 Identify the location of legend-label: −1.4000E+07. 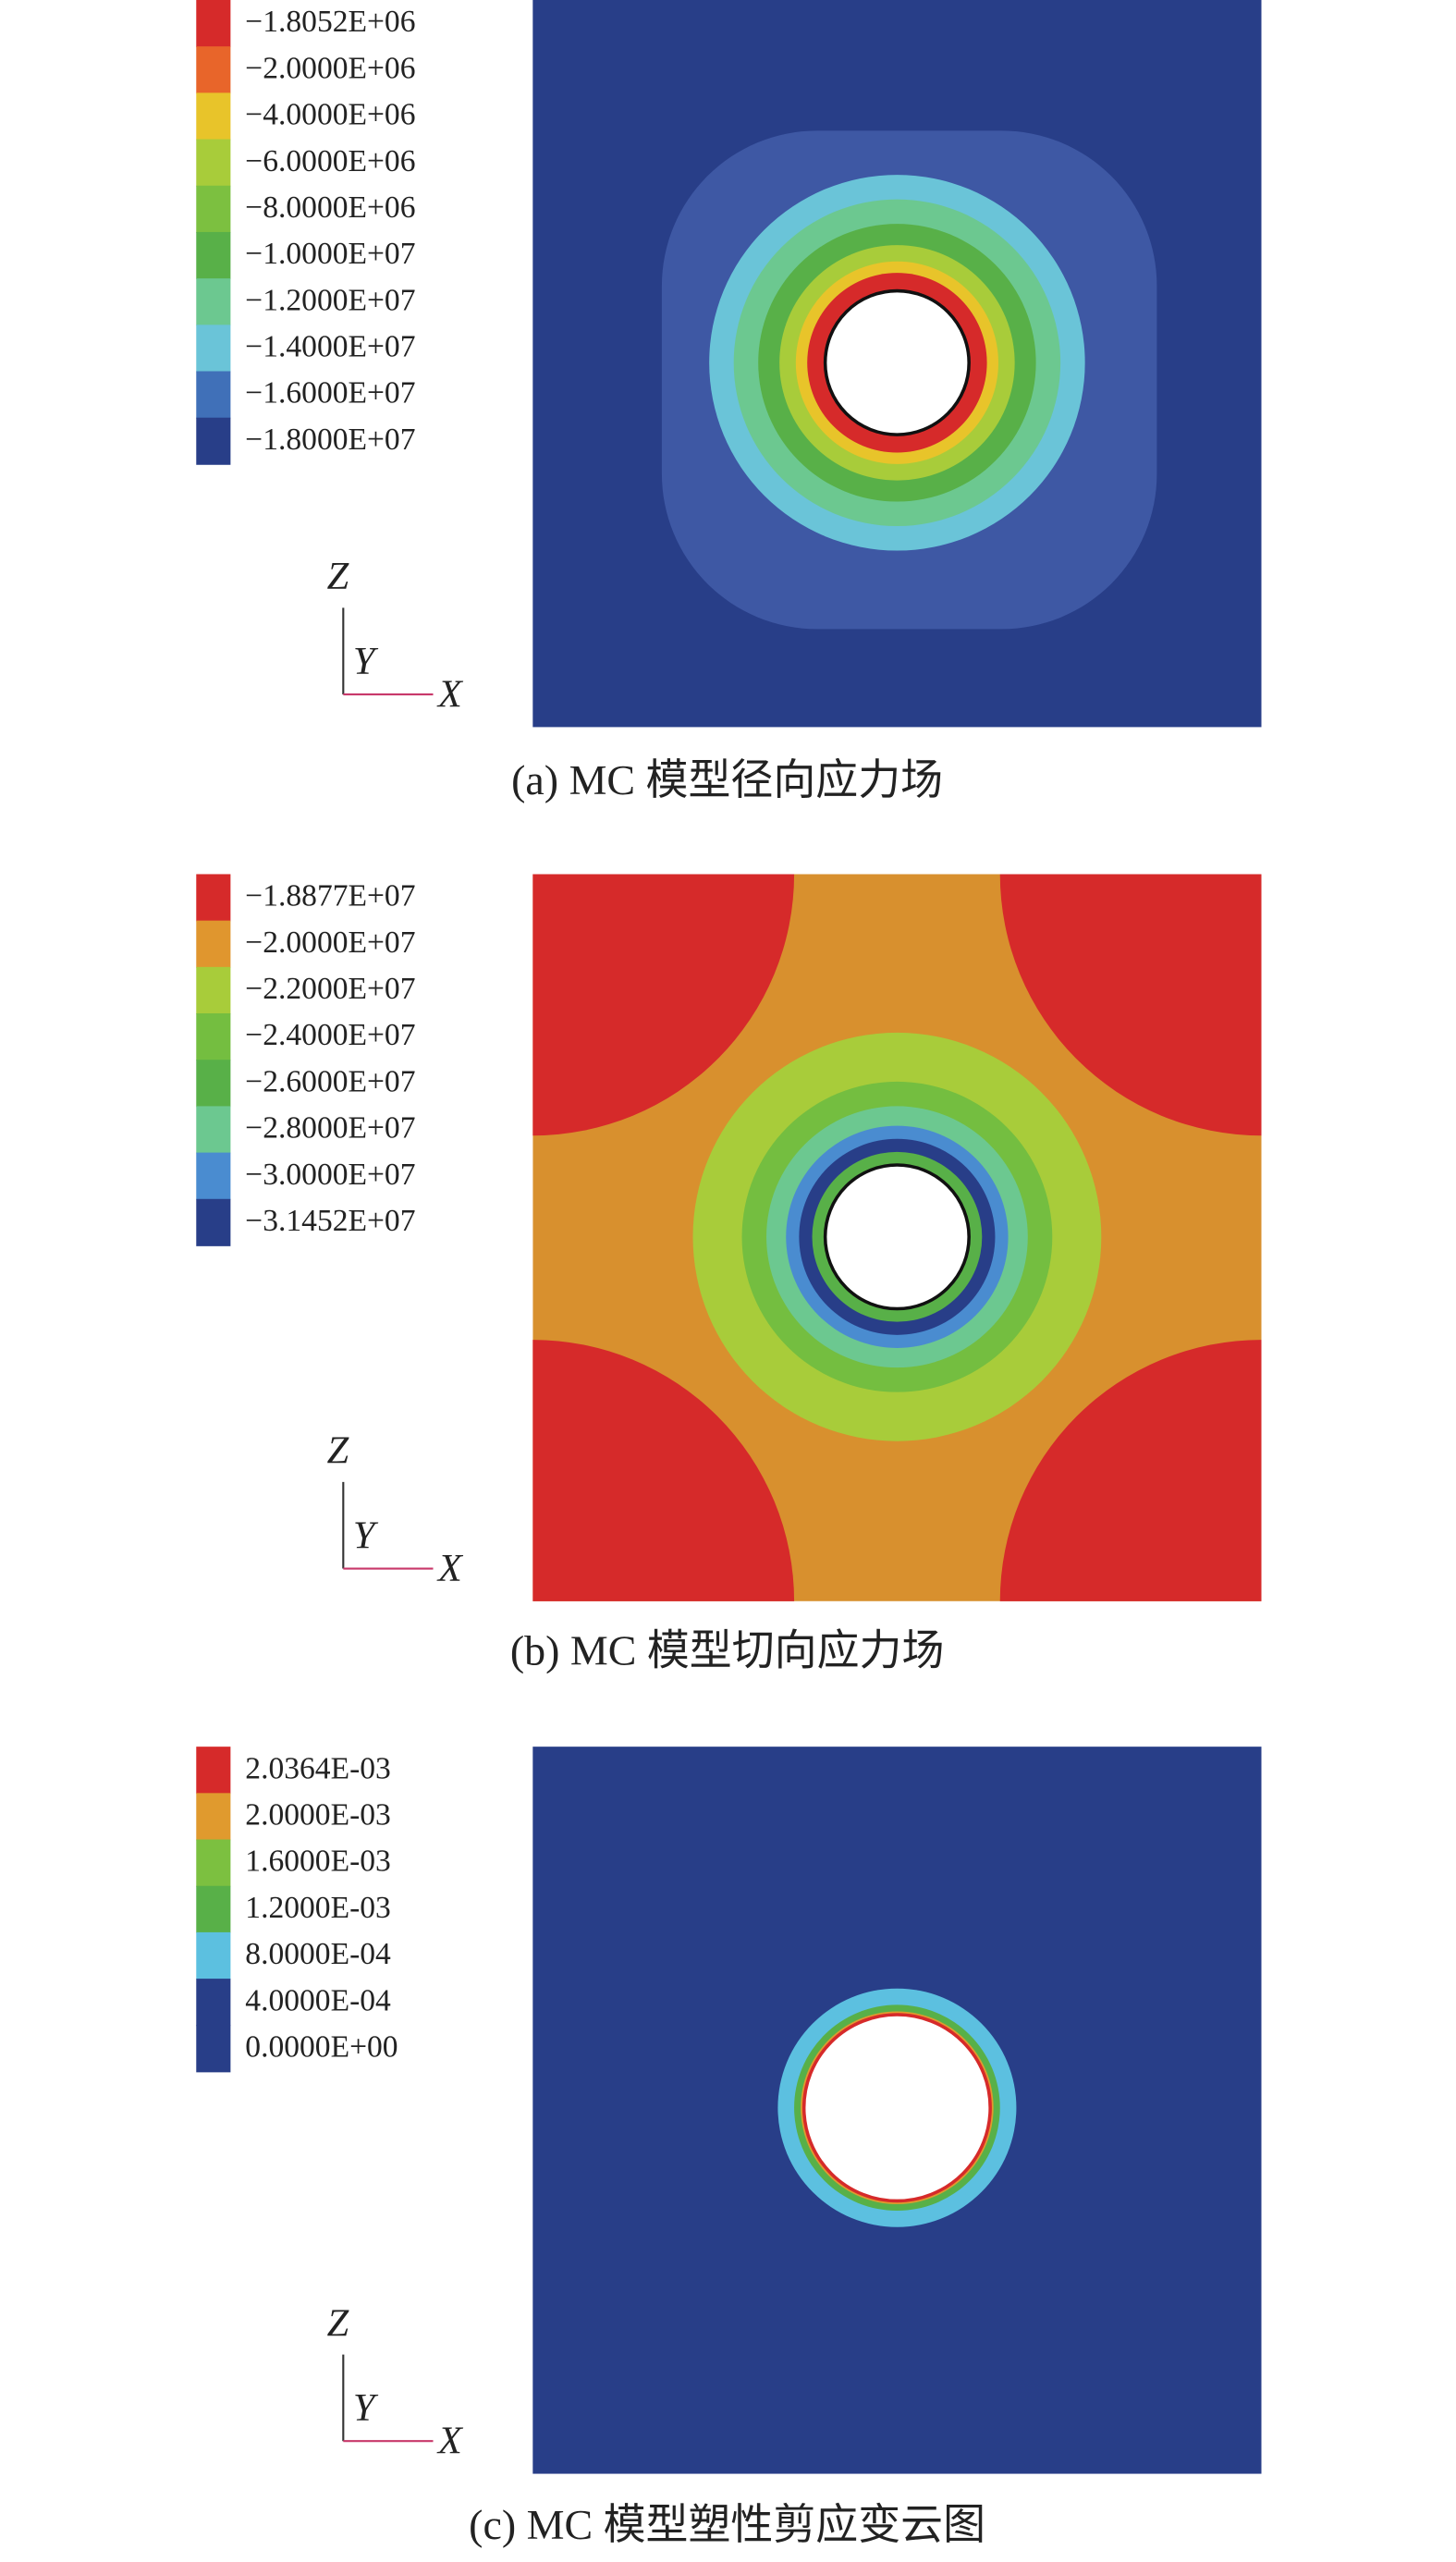
(330, 347).